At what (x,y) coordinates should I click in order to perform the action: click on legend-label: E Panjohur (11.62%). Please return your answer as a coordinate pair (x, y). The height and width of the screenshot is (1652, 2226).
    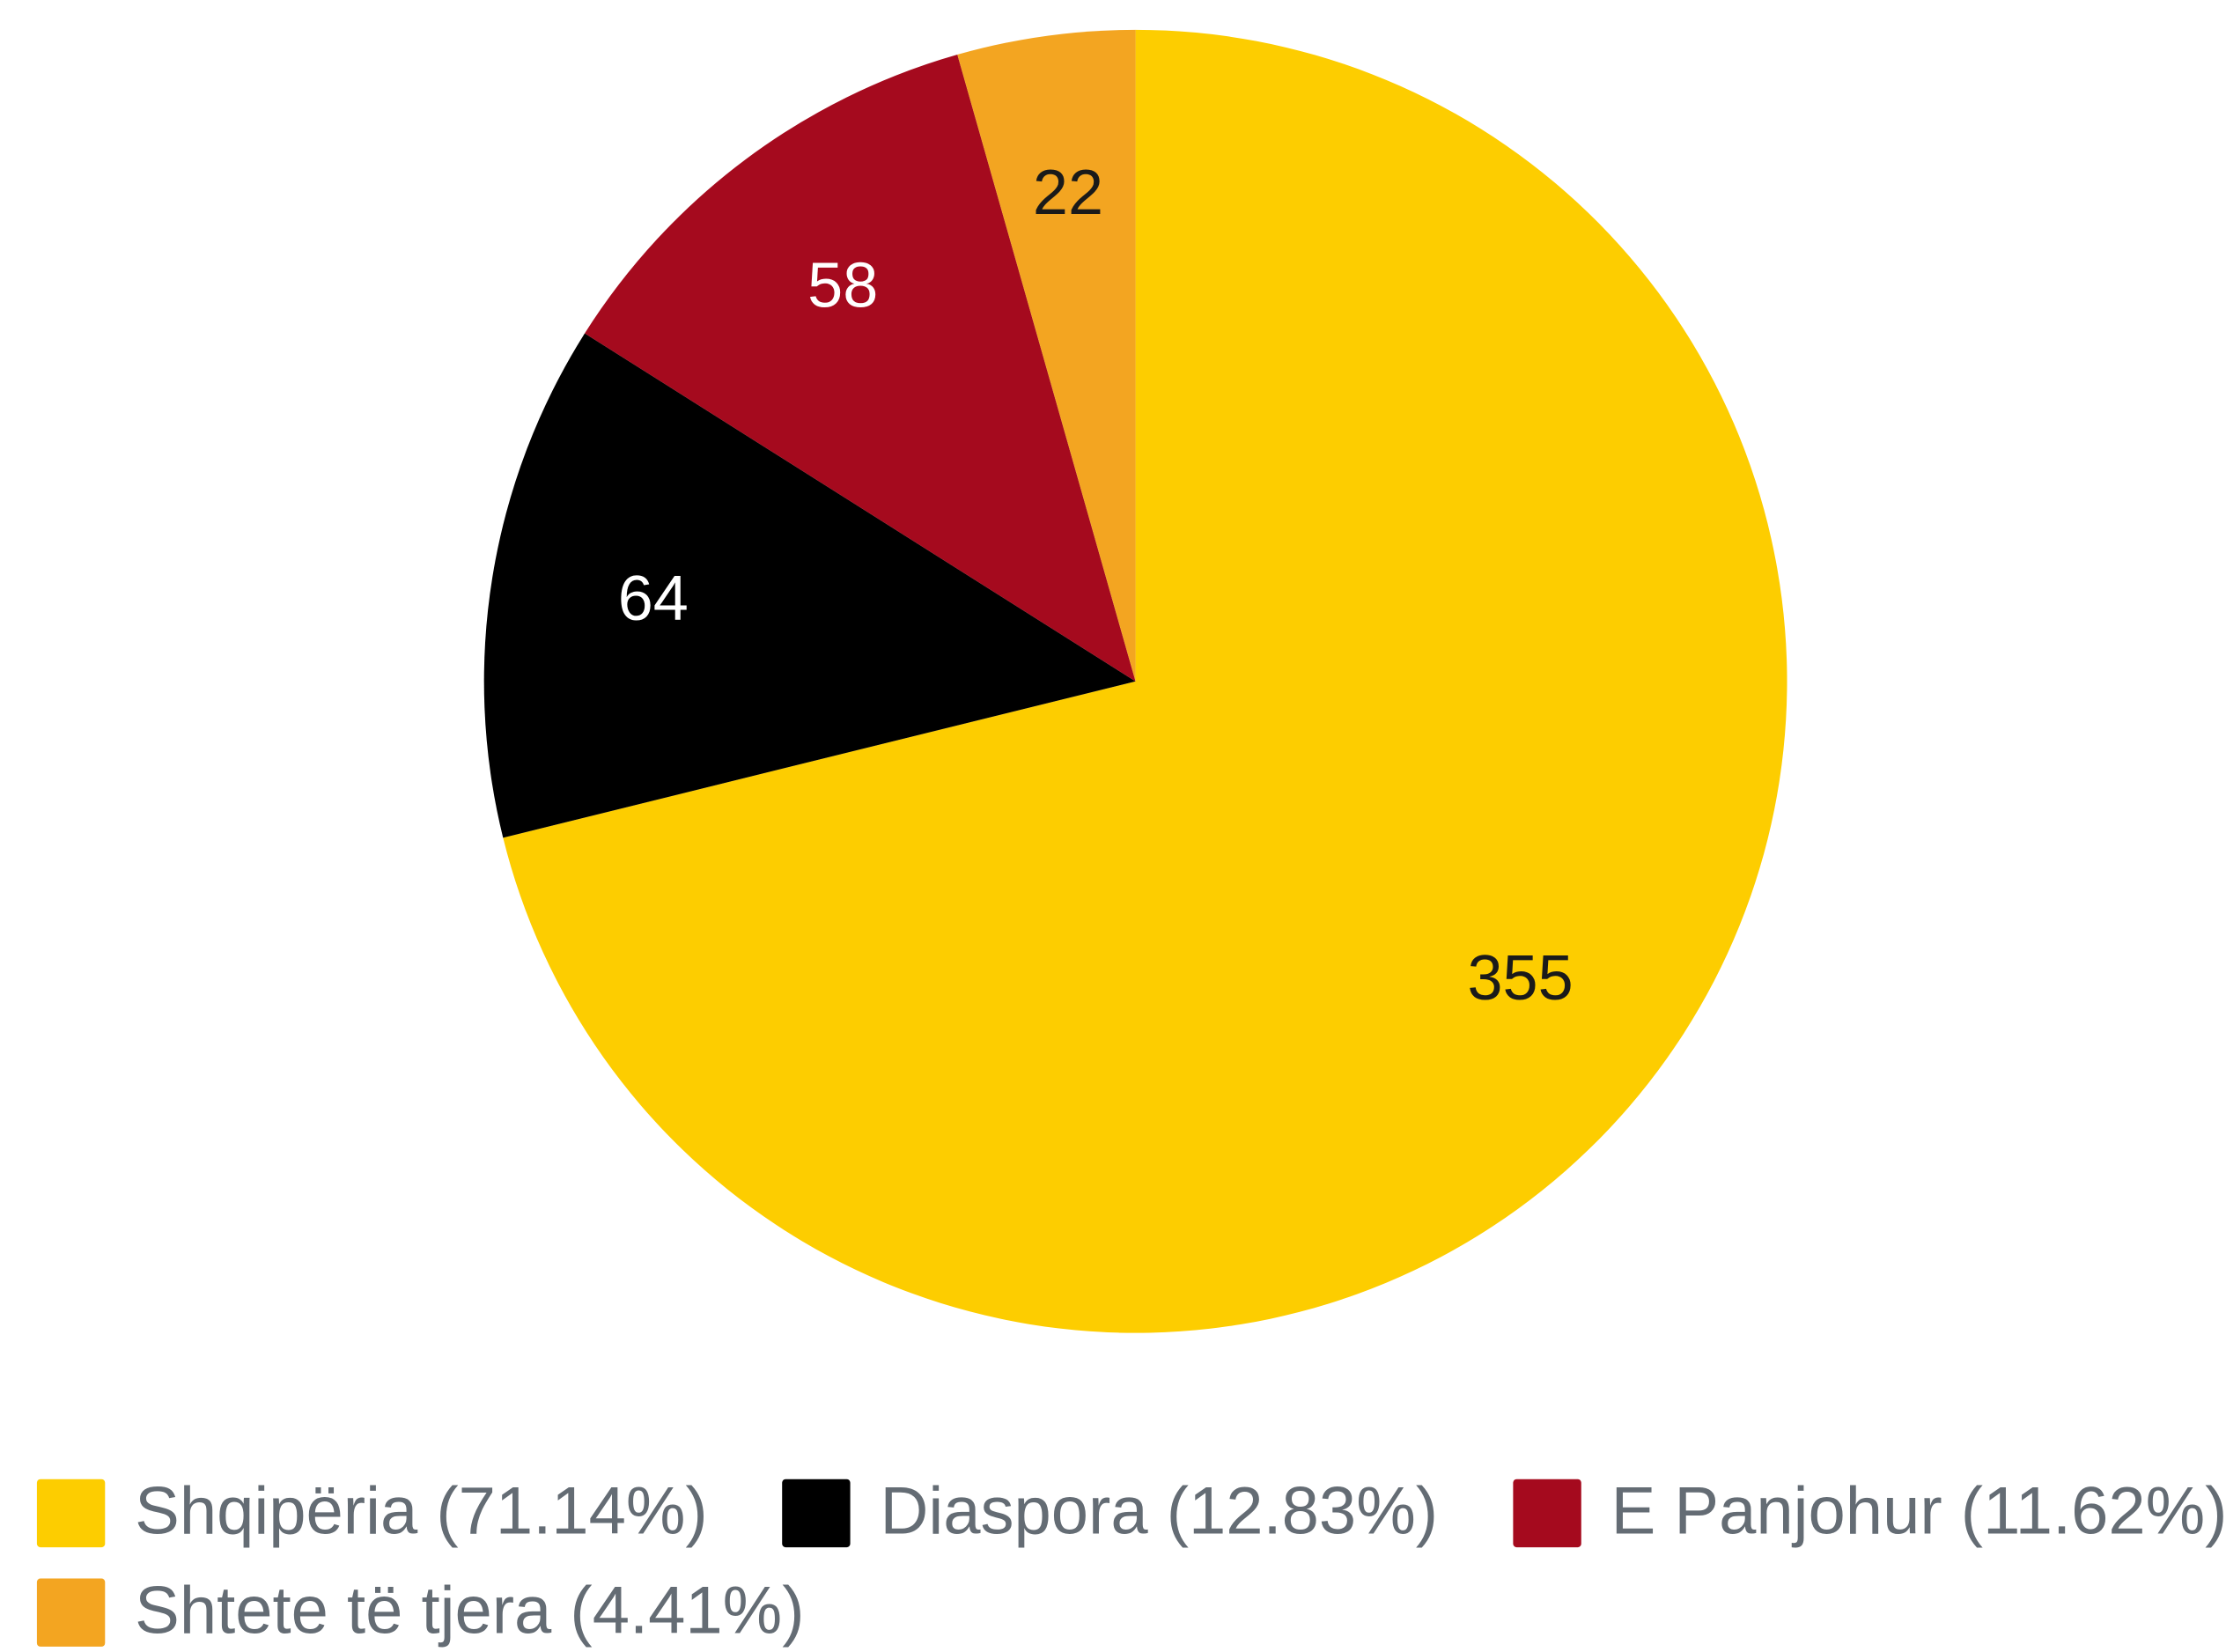
    Looking at the image, I should click on (1919, 1511).